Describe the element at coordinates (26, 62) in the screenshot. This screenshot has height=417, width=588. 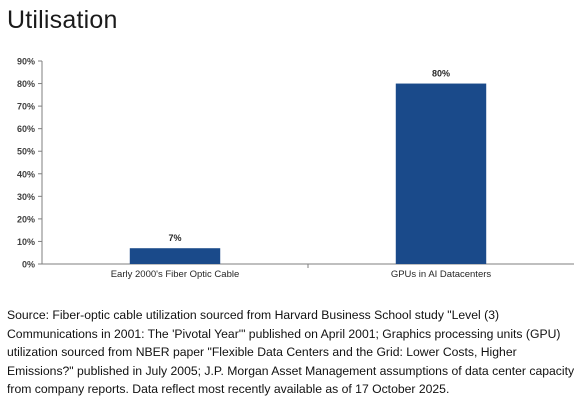
I see `y-tick-label: 90%` at that location.